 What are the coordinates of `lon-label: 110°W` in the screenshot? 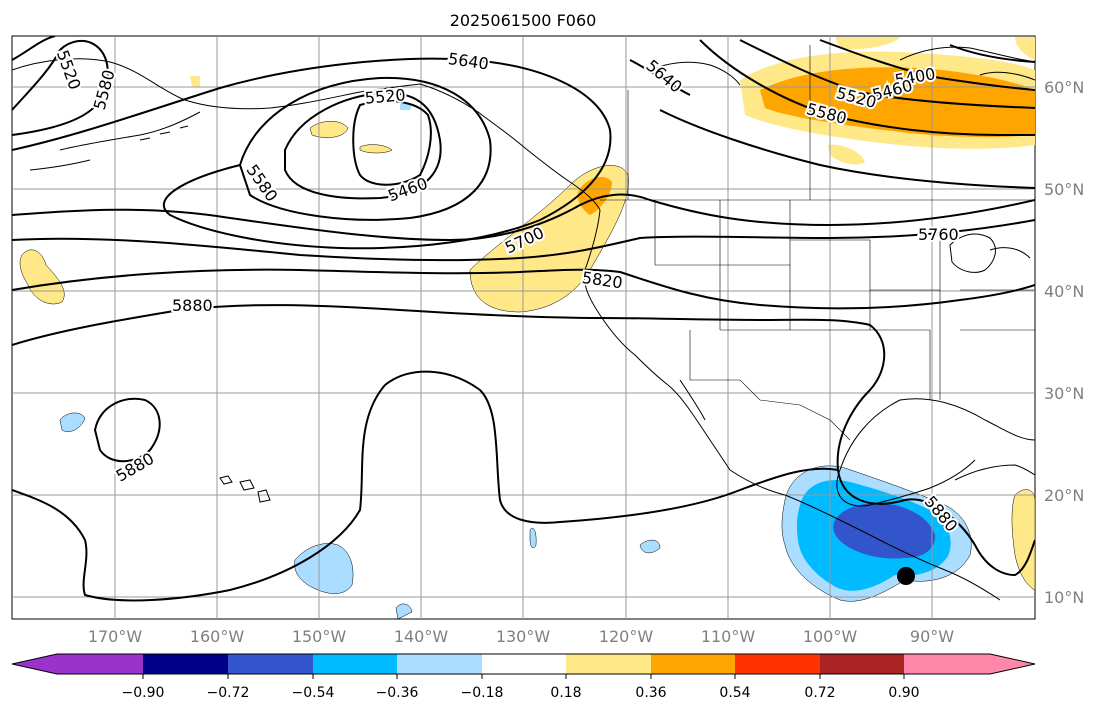 It's located at (728, 636).